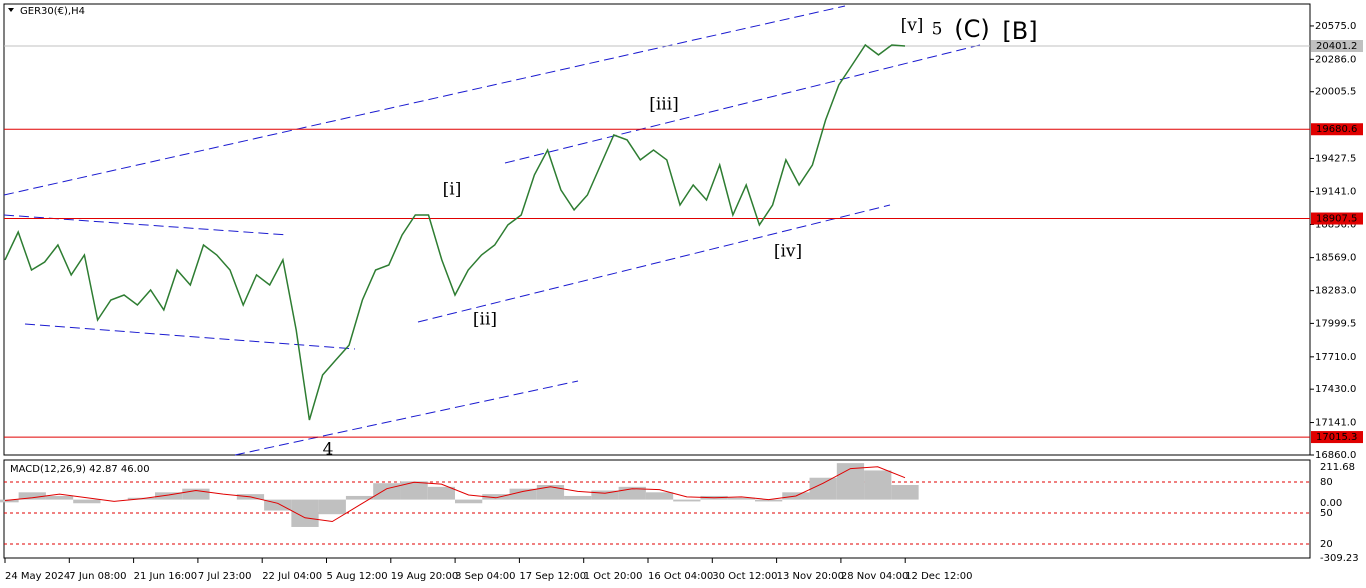  I want to click on macd-axis-label: 50, so click(1326, 513).